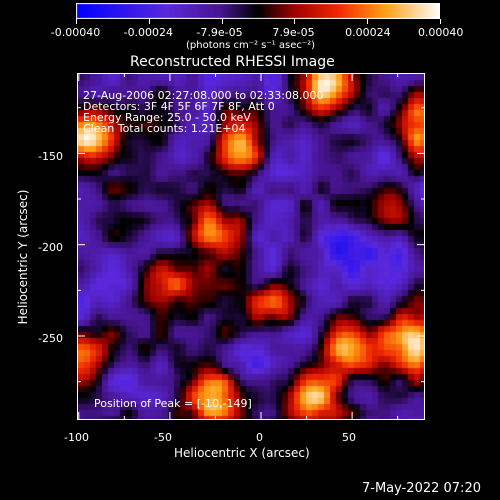 This screenshot has width=500, height=500. Describe the element at coordinates (148, 32) in the screenshot. I see `colorbar-tick-label: -0.00024` at that location.